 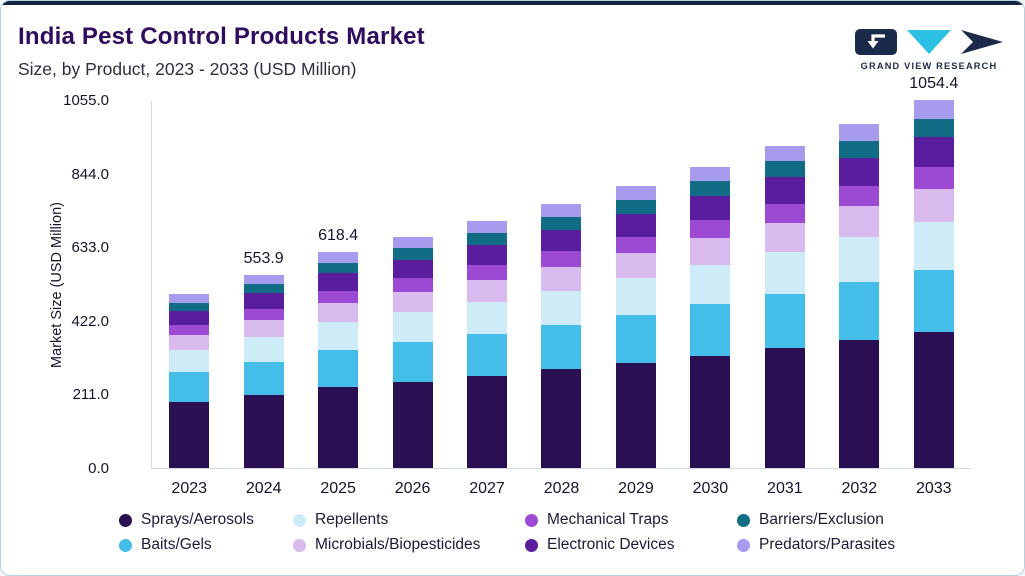 What do you see at coordinates (631, 520) in the screenshot?
I see `legend-item-mechanical-traps: Mechanical Traps` at bounding box center [631, 520].